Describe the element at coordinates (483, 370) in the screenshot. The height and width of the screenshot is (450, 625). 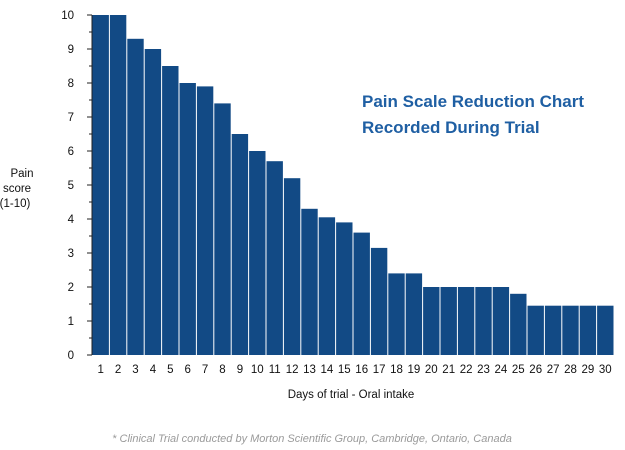
I see `x-tick-label: 23` at that location.